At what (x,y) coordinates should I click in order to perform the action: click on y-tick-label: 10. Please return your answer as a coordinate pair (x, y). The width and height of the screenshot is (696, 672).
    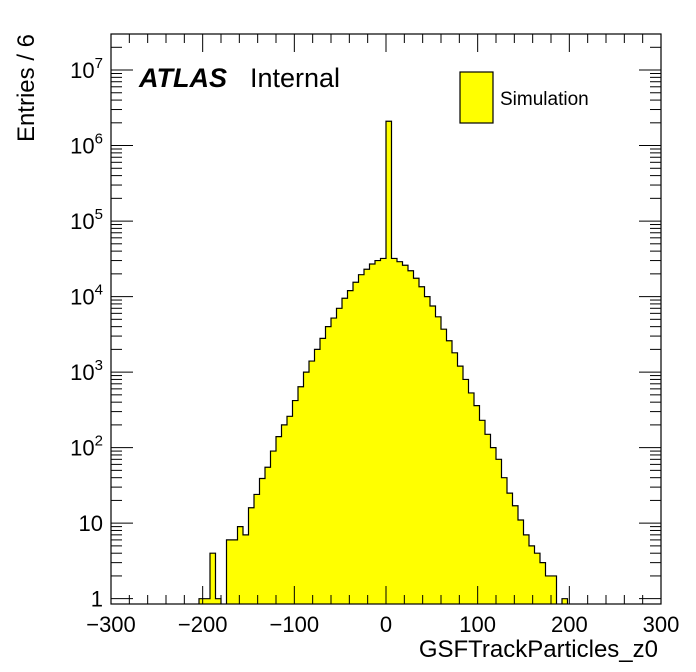
    Looking at the image, I should click on (91, 523).